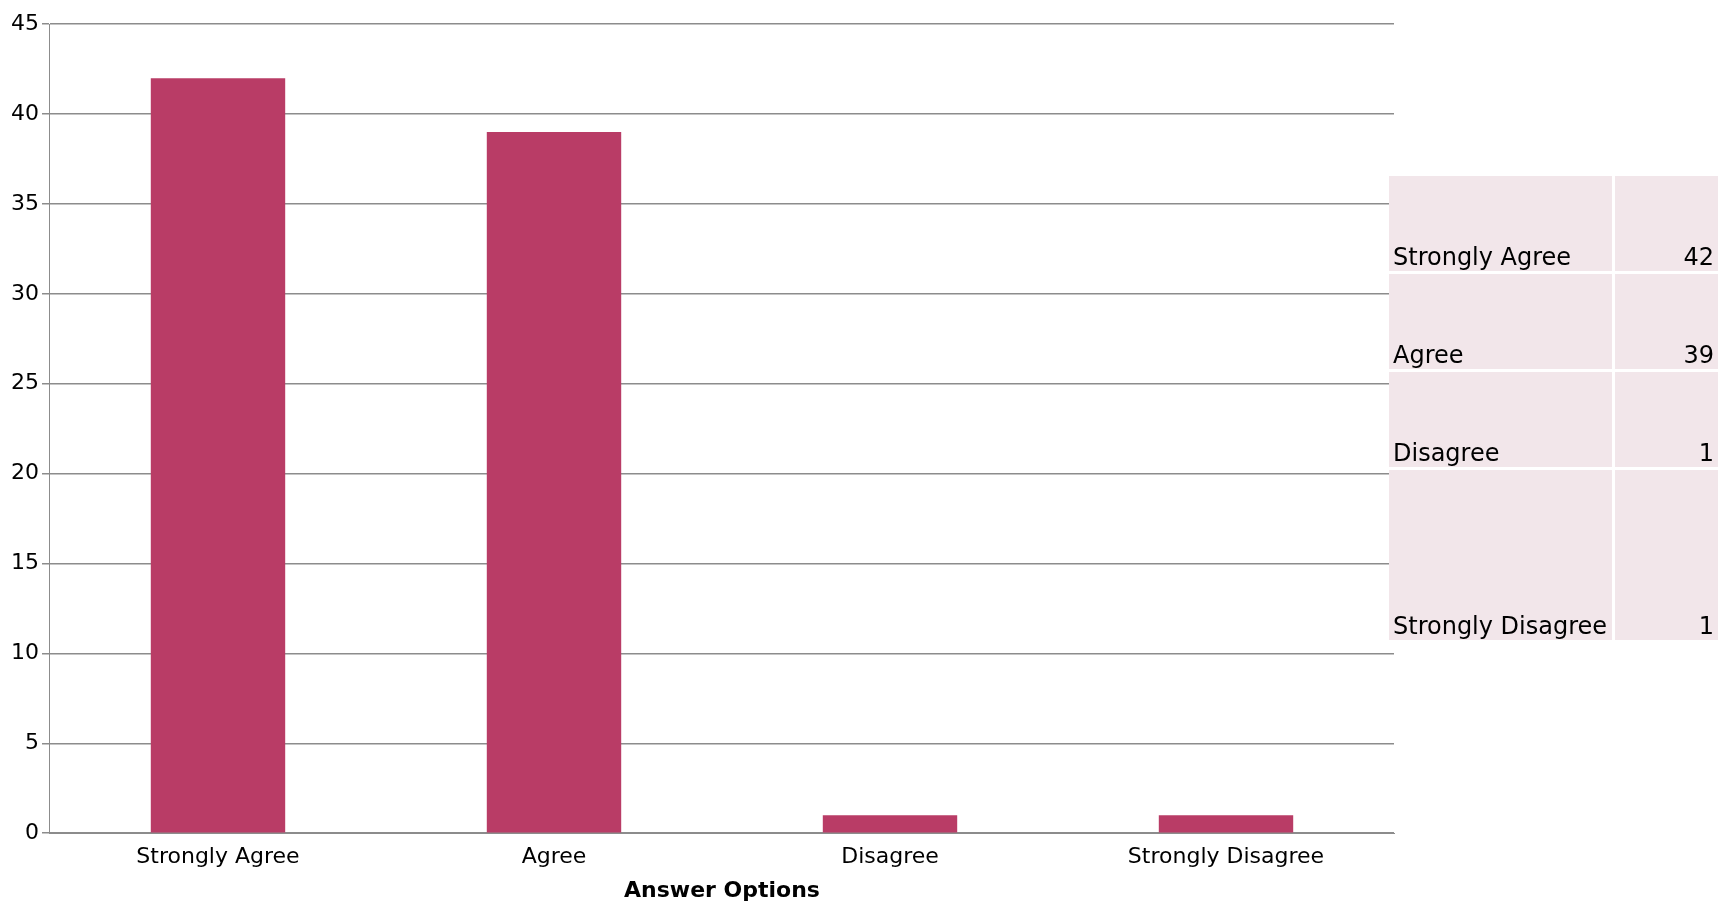 The width and height of the screenshot is (1721, 919). I want to click on y-tick-label: 35, so click(24, 202).